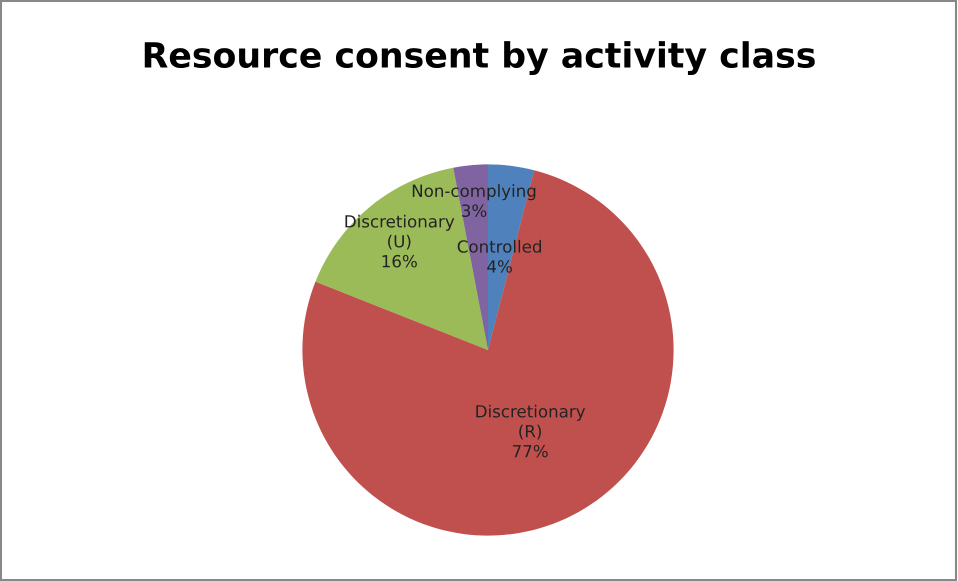  Describe the element at coordinates (531, 422) in the screenshot. I see `slice-label: Discretionary (R)` at that location.